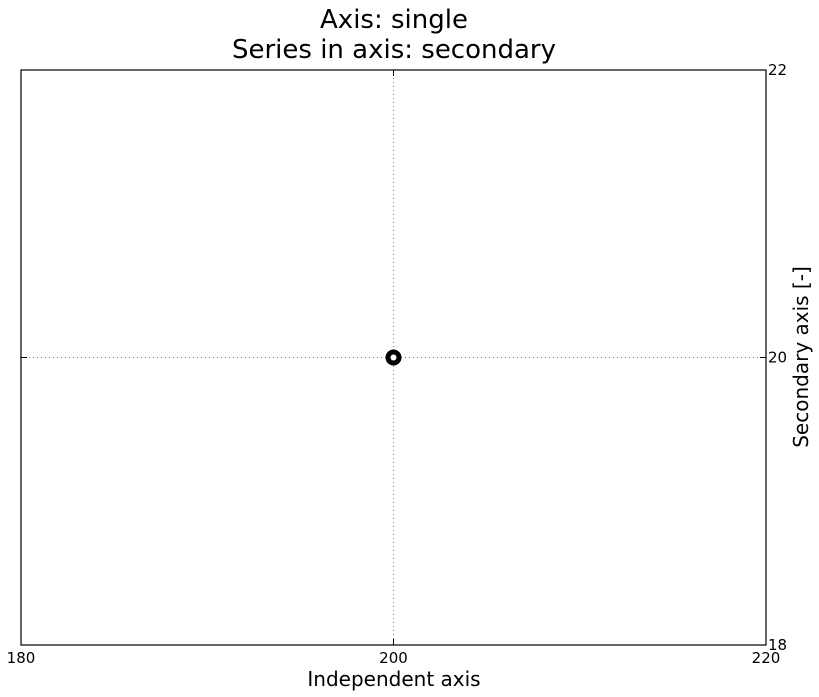 The width and height of the screenshot is (819, 697). I want to click on y-axis-label: Secondary axis [-], so click(801, 357).